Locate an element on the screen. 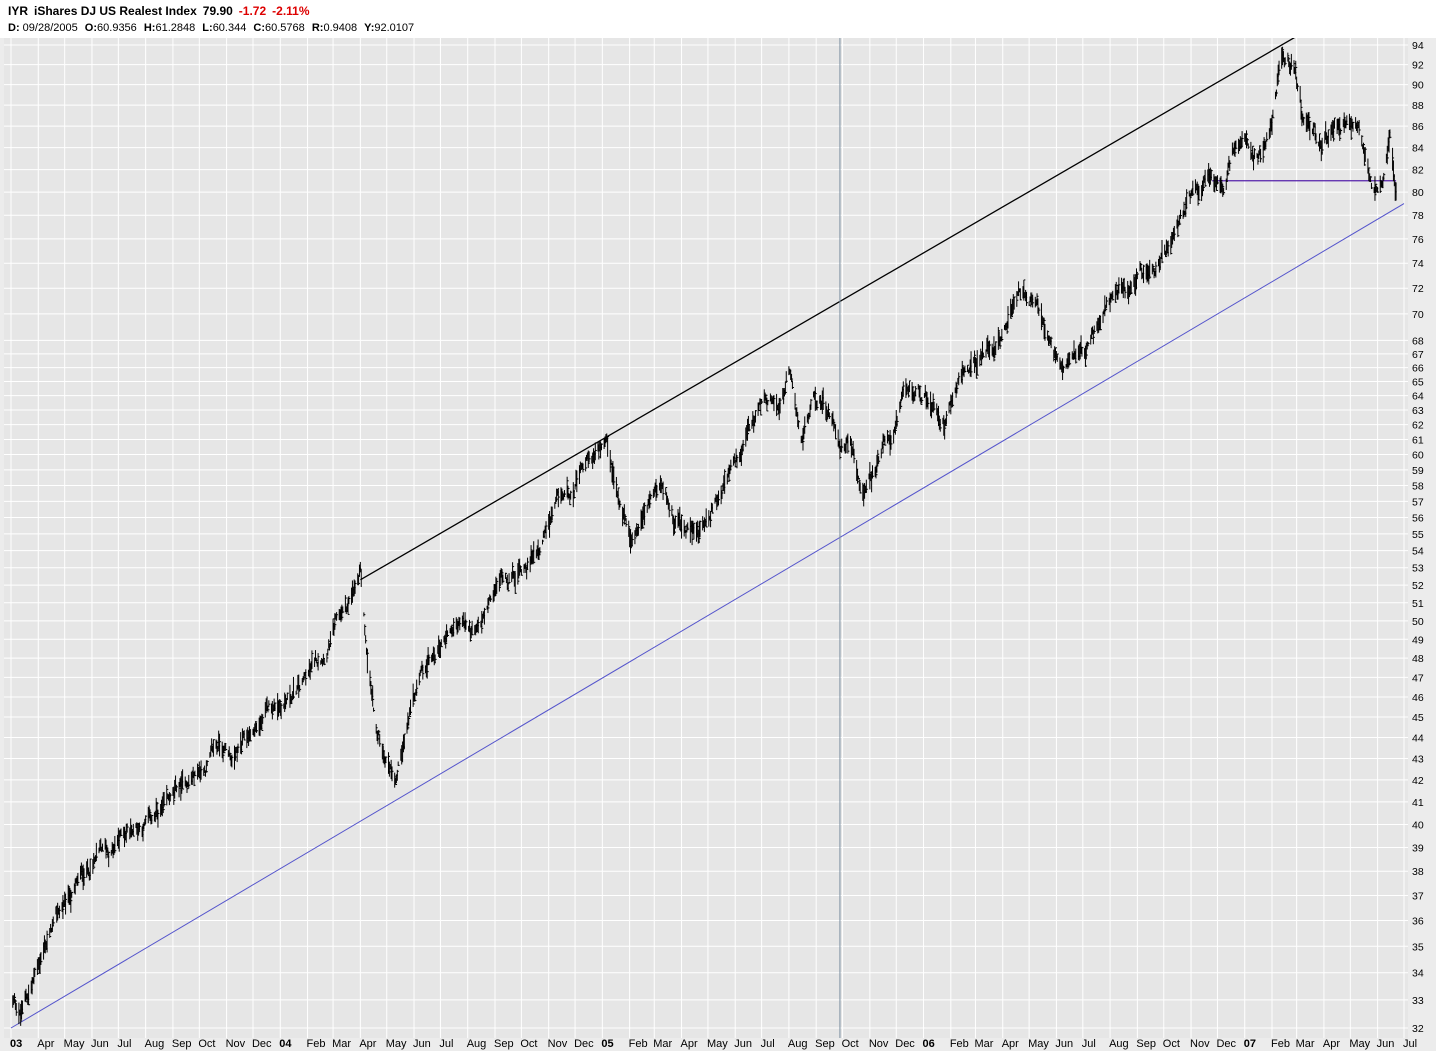  x-tick-label: 07 is located at coordinates (1250, 1044).